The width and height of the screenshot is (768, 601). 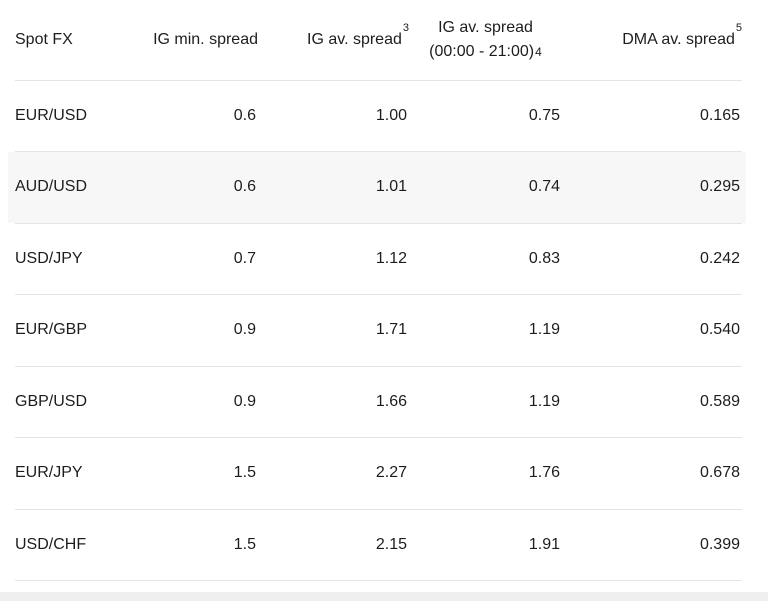 What do you see at coordinates (485, 259) in the screenshot?
I see `ig-av-spread-window-cell: 0.83` at bounding box center [485, 259].